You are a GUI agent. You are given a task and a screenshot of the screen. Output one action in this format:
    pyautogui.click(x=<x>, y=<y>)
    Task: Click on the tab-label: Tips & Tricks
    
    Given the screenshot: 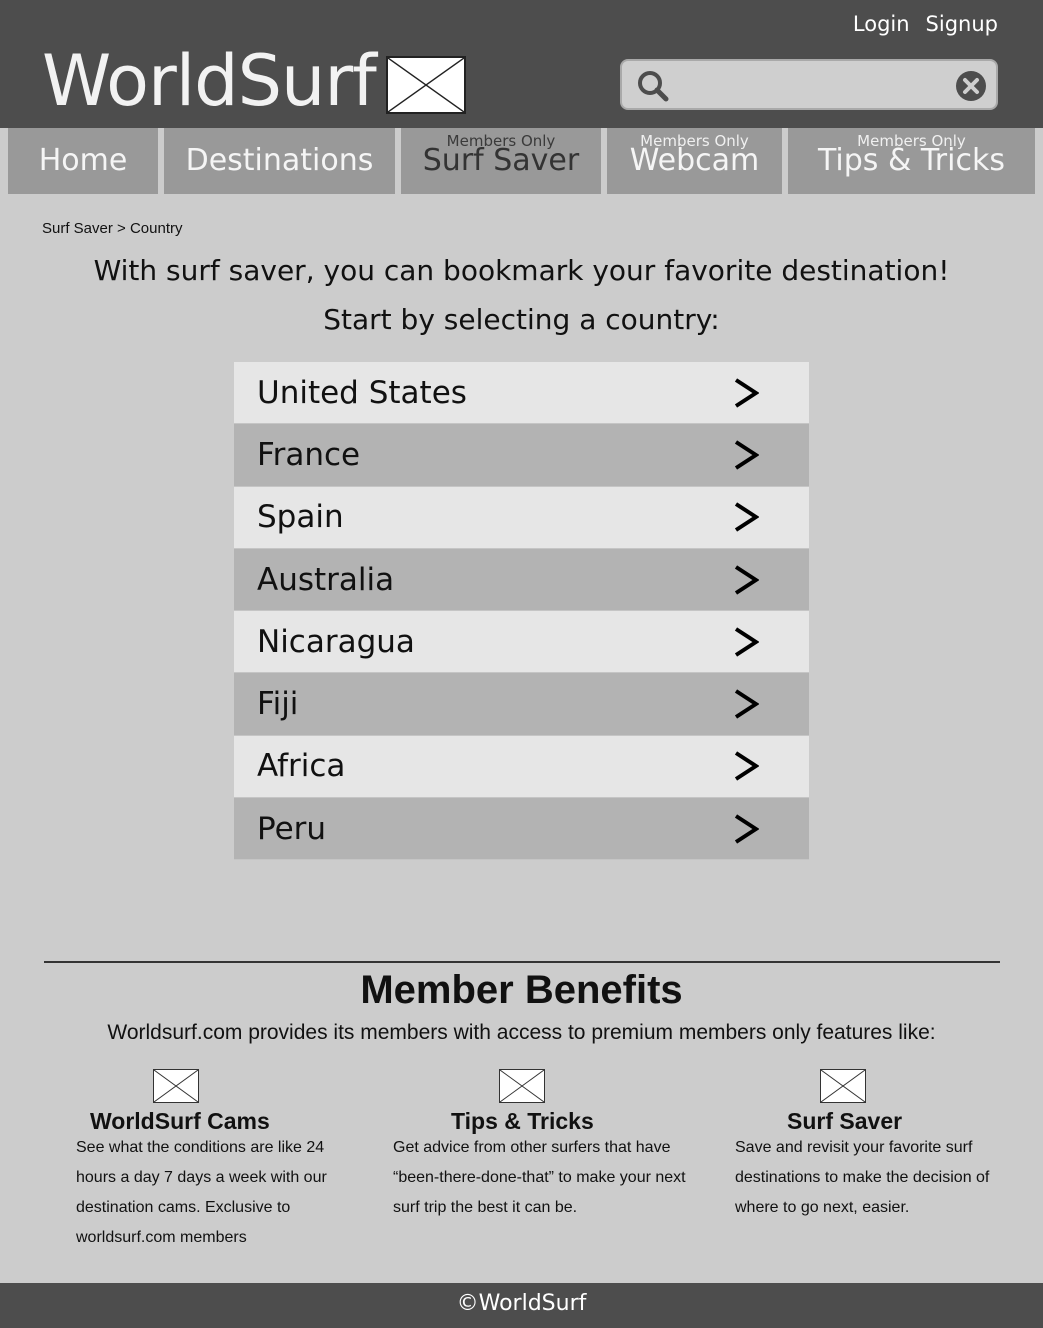 What is the action you would take?
    pyautogui.click(x=911, y=160)
    